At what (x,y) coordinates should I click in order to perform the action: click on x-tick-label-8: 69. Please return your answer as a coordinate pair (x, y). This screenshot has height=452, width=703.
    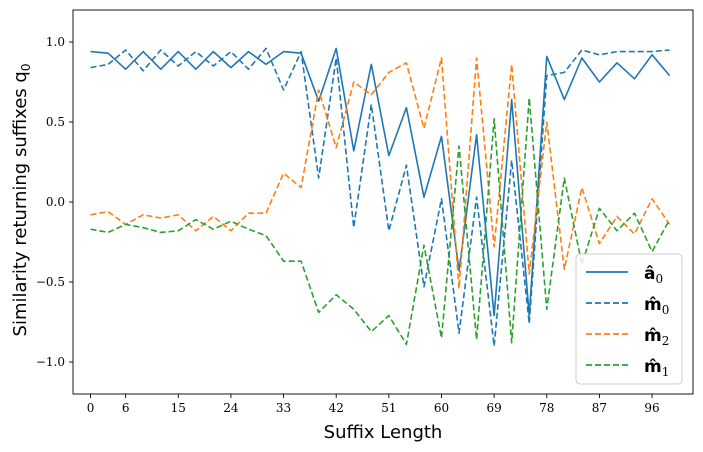
    Looking at the image, I should click on (493, 408).